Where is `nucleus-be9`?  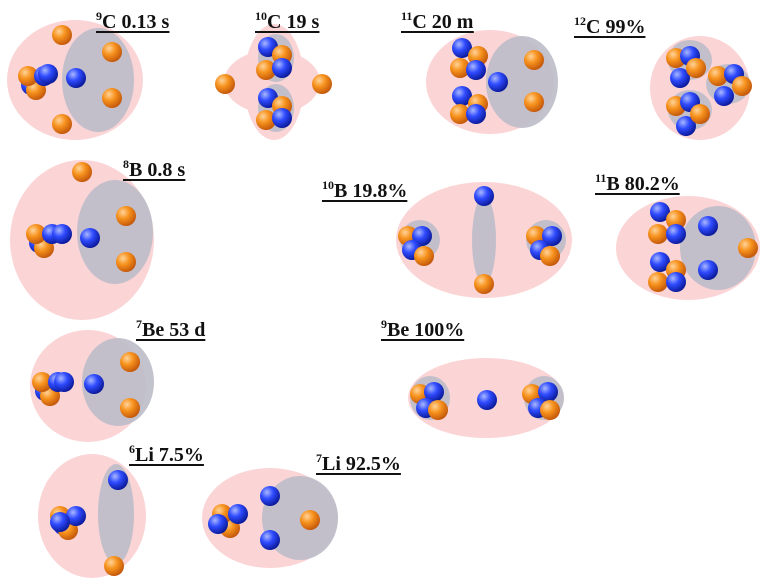 nucleus-be9 is located at coordinates (486, 398).